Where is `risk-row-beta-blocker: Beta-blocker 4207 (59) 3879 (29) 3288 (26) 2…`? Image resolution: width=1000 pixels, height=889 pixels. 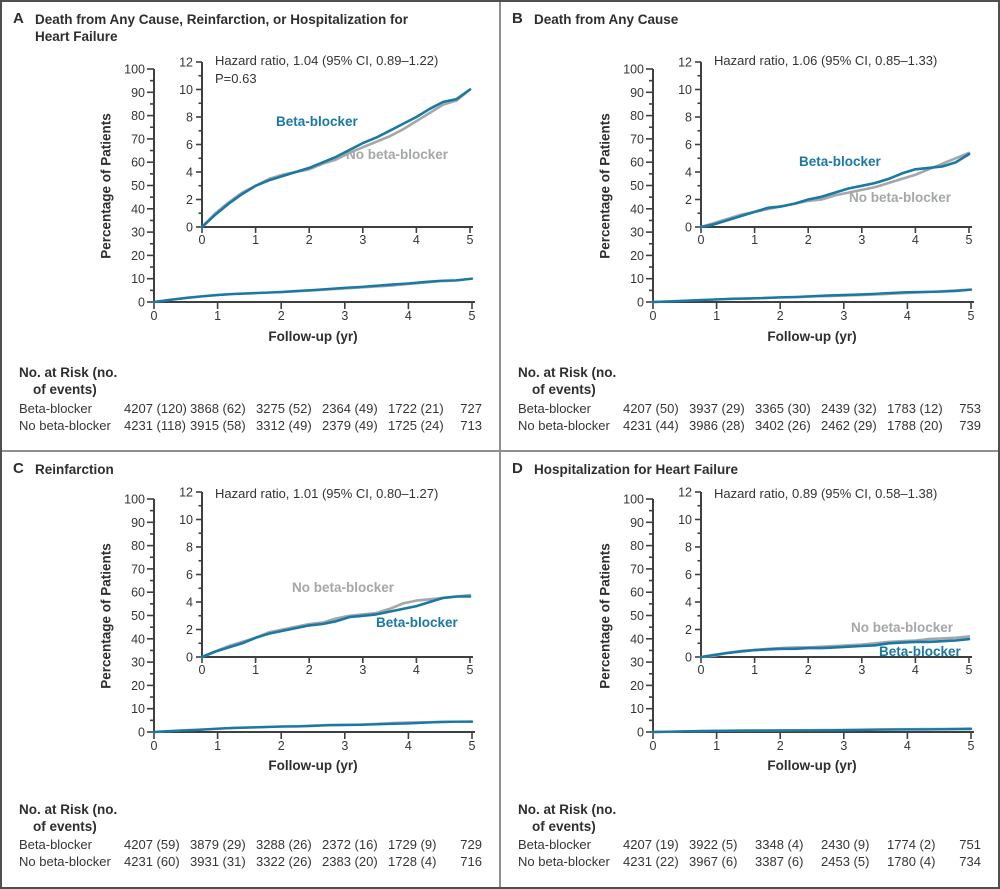 risk-row-beta-blocker: Beta-blocker 4207 (59) 3879 (29) 3288 (26) 2… is located at coordinates (250, 845).